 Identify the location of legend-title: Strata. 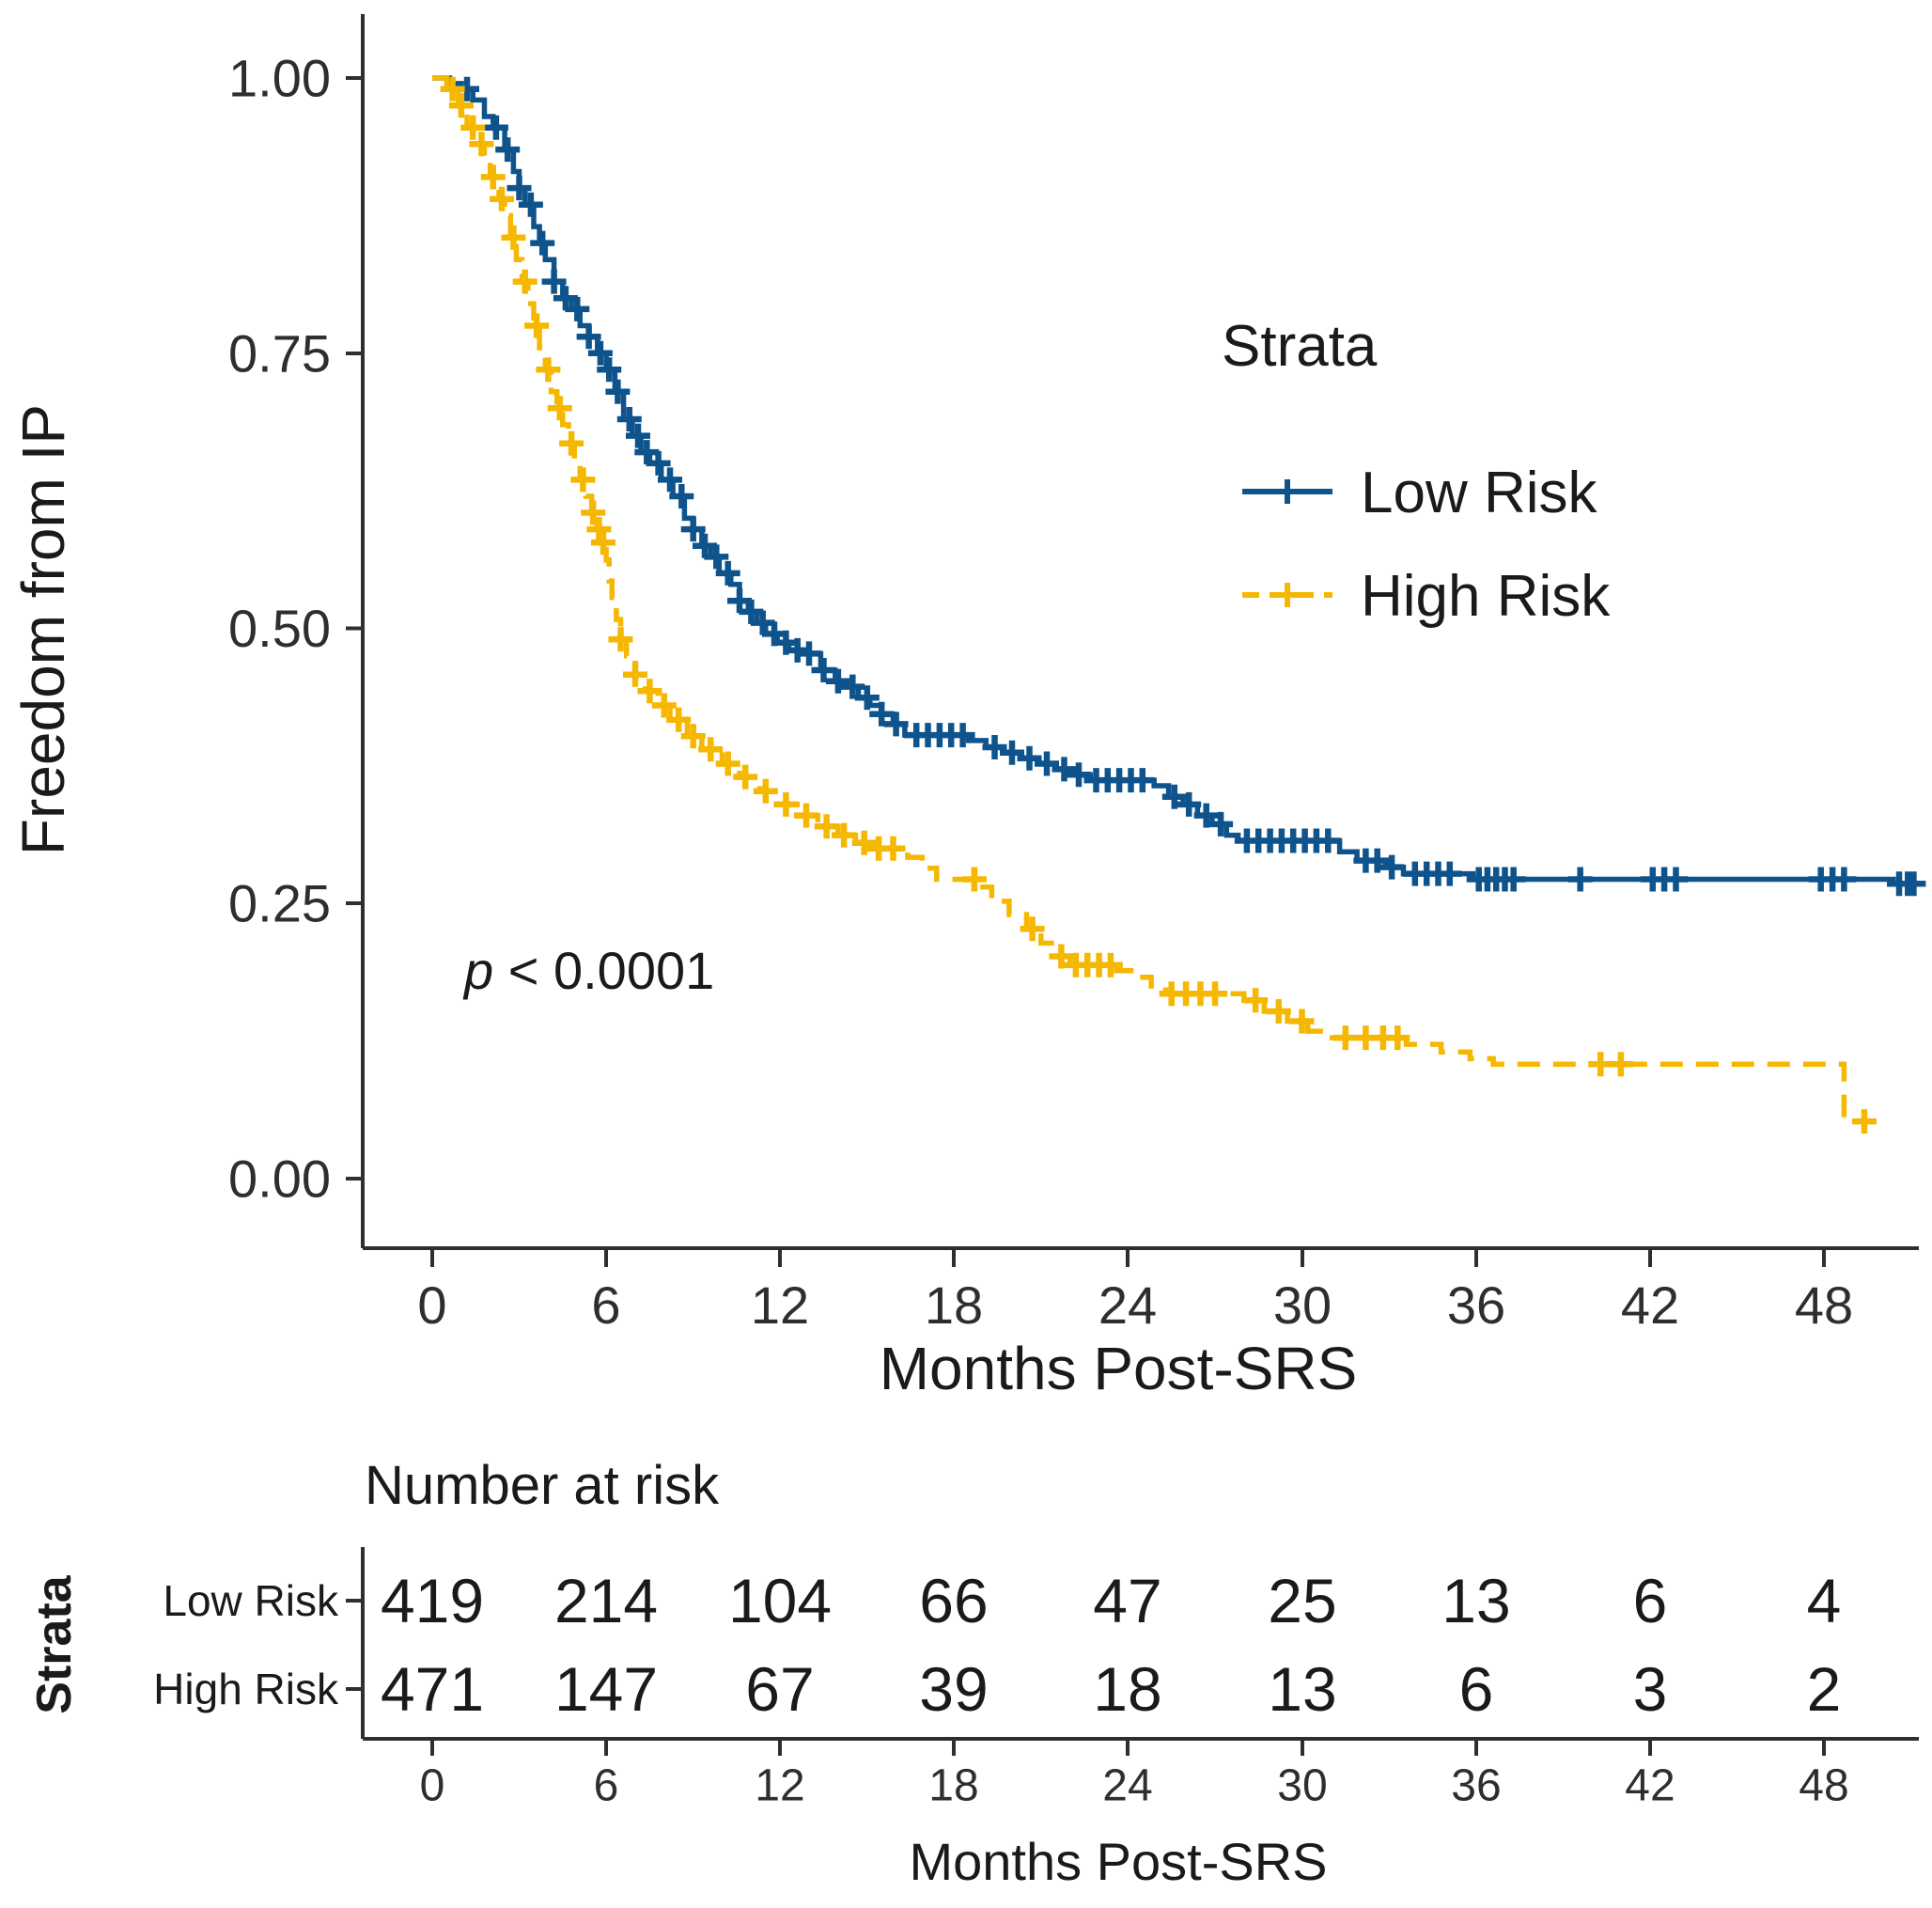
(1300, 346).